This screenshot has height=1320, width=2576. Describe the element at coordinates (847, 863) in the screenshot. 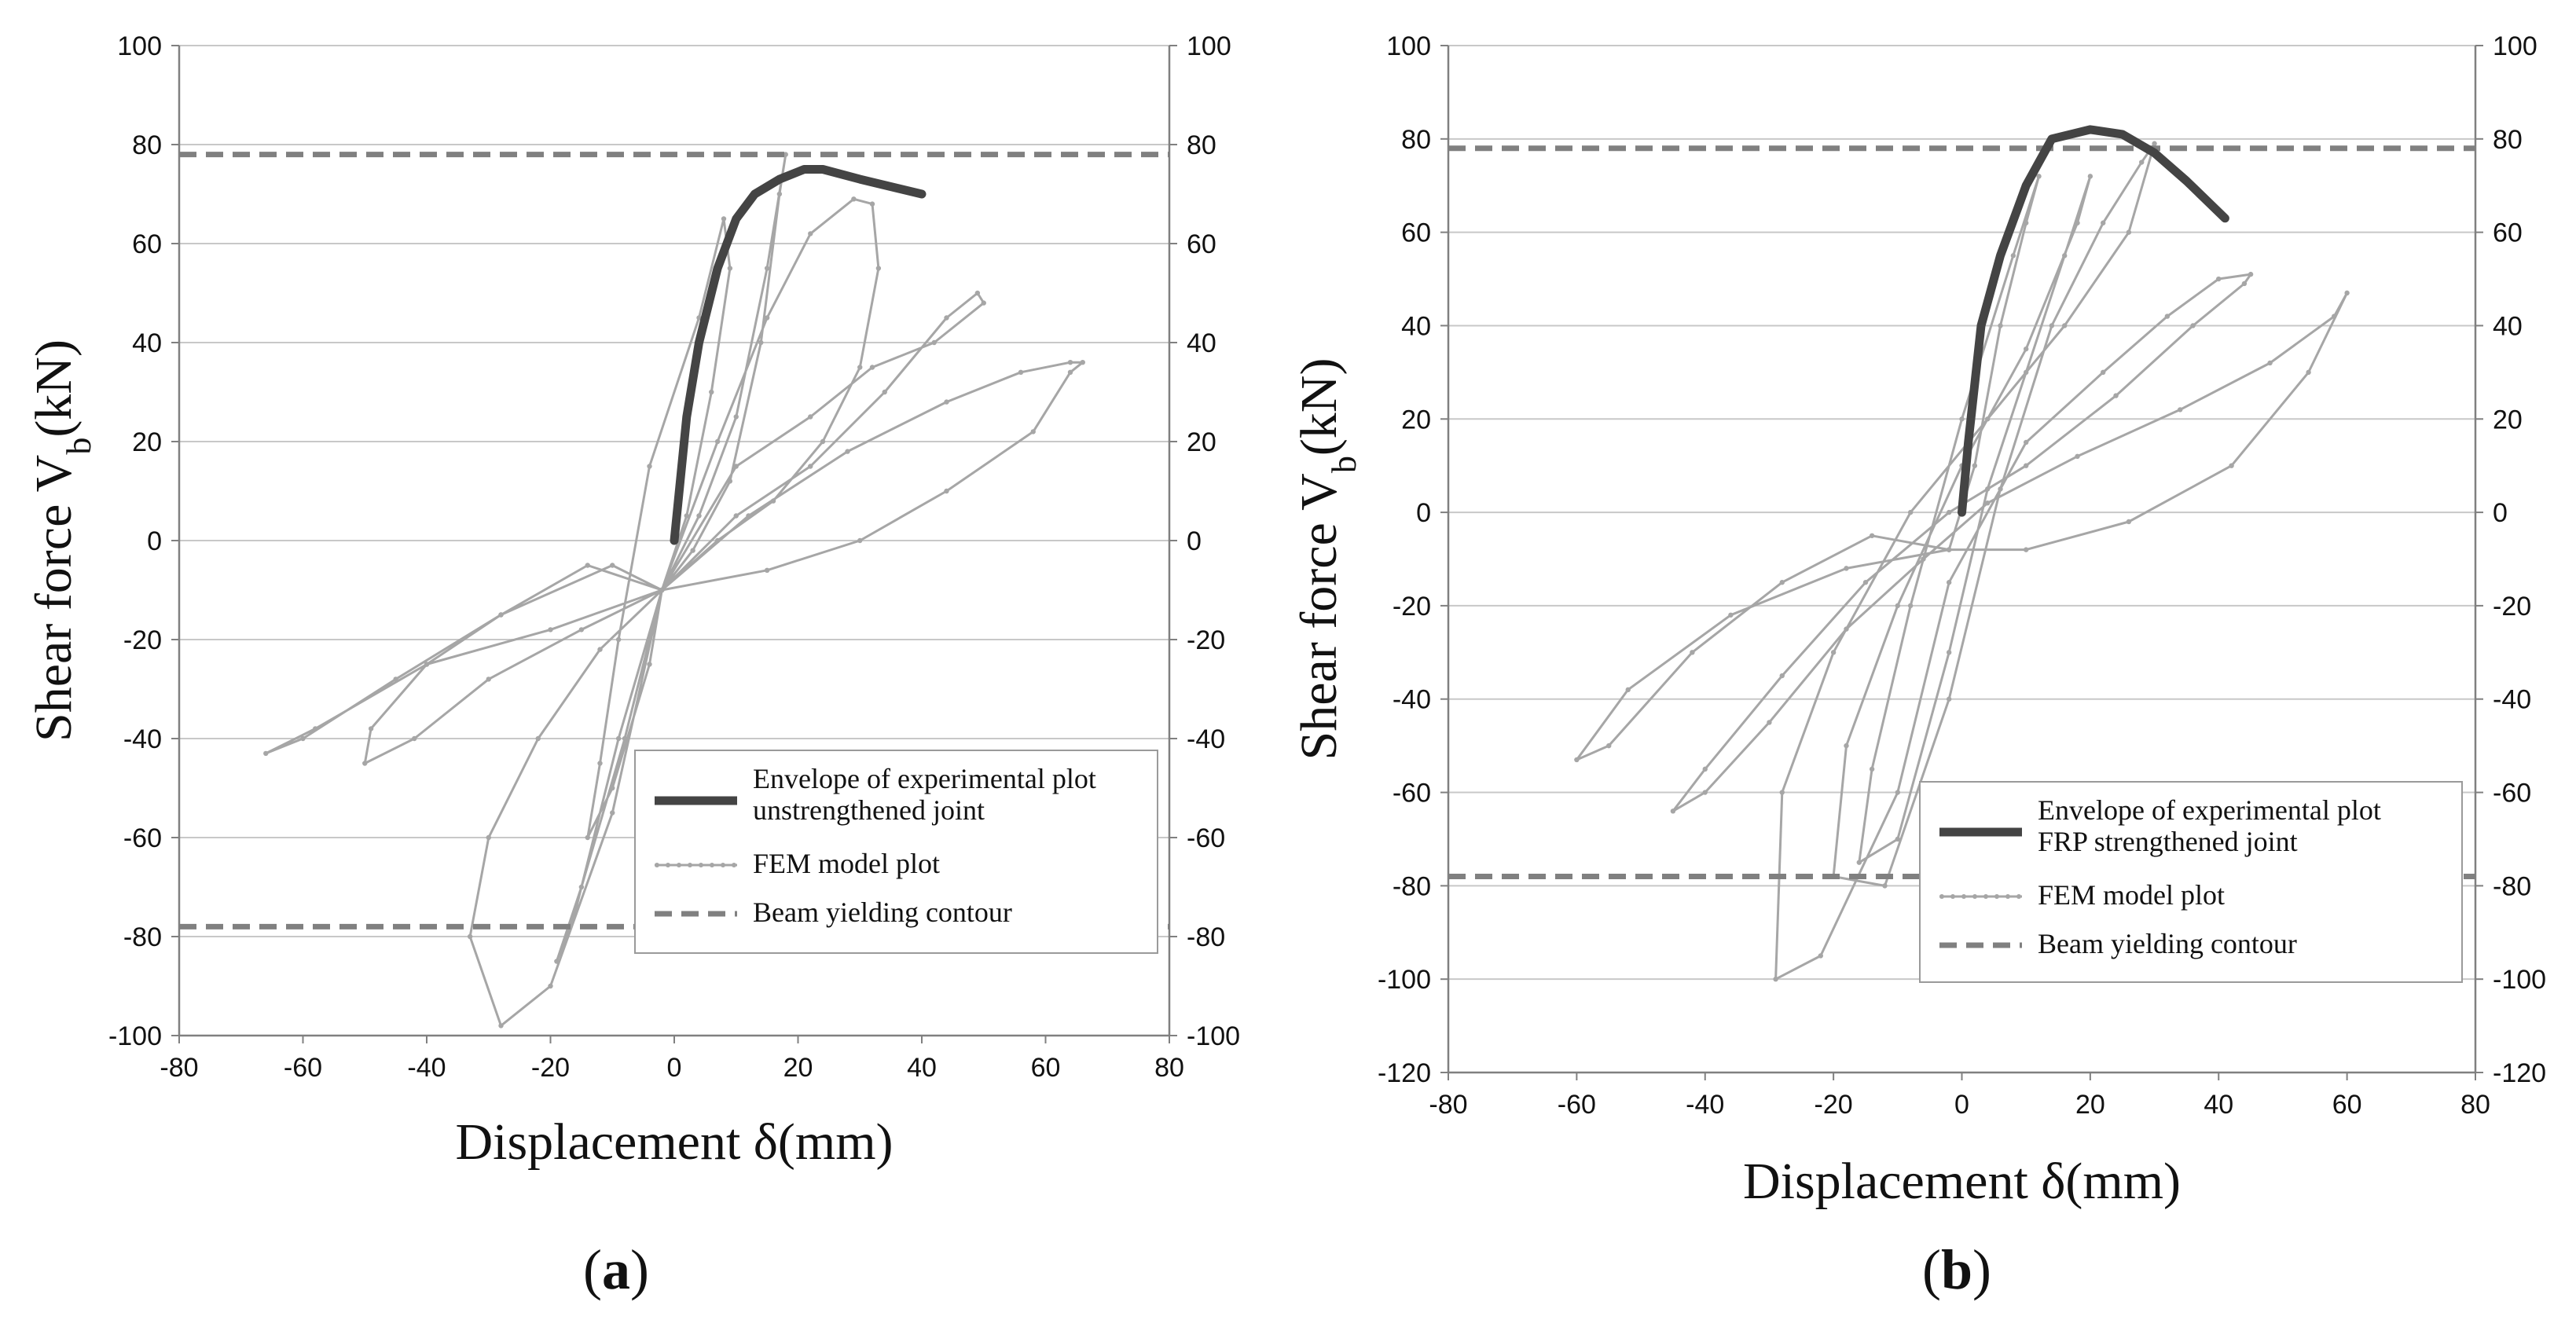

I see `legend-label: FEM model plot` at that location.